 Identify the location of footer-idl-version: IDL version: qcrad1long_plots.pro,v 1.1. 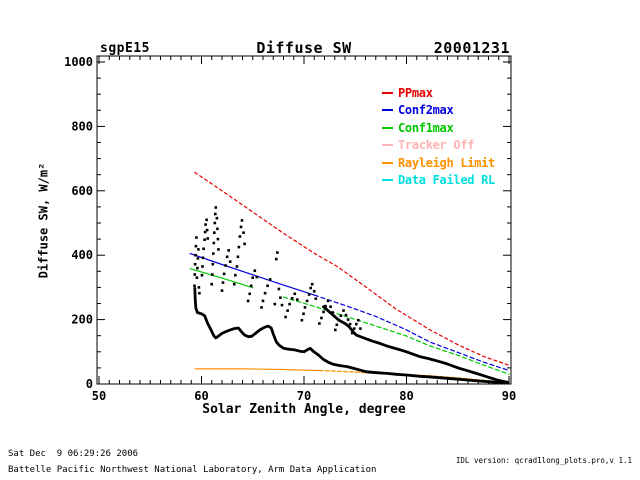
(543, 460).